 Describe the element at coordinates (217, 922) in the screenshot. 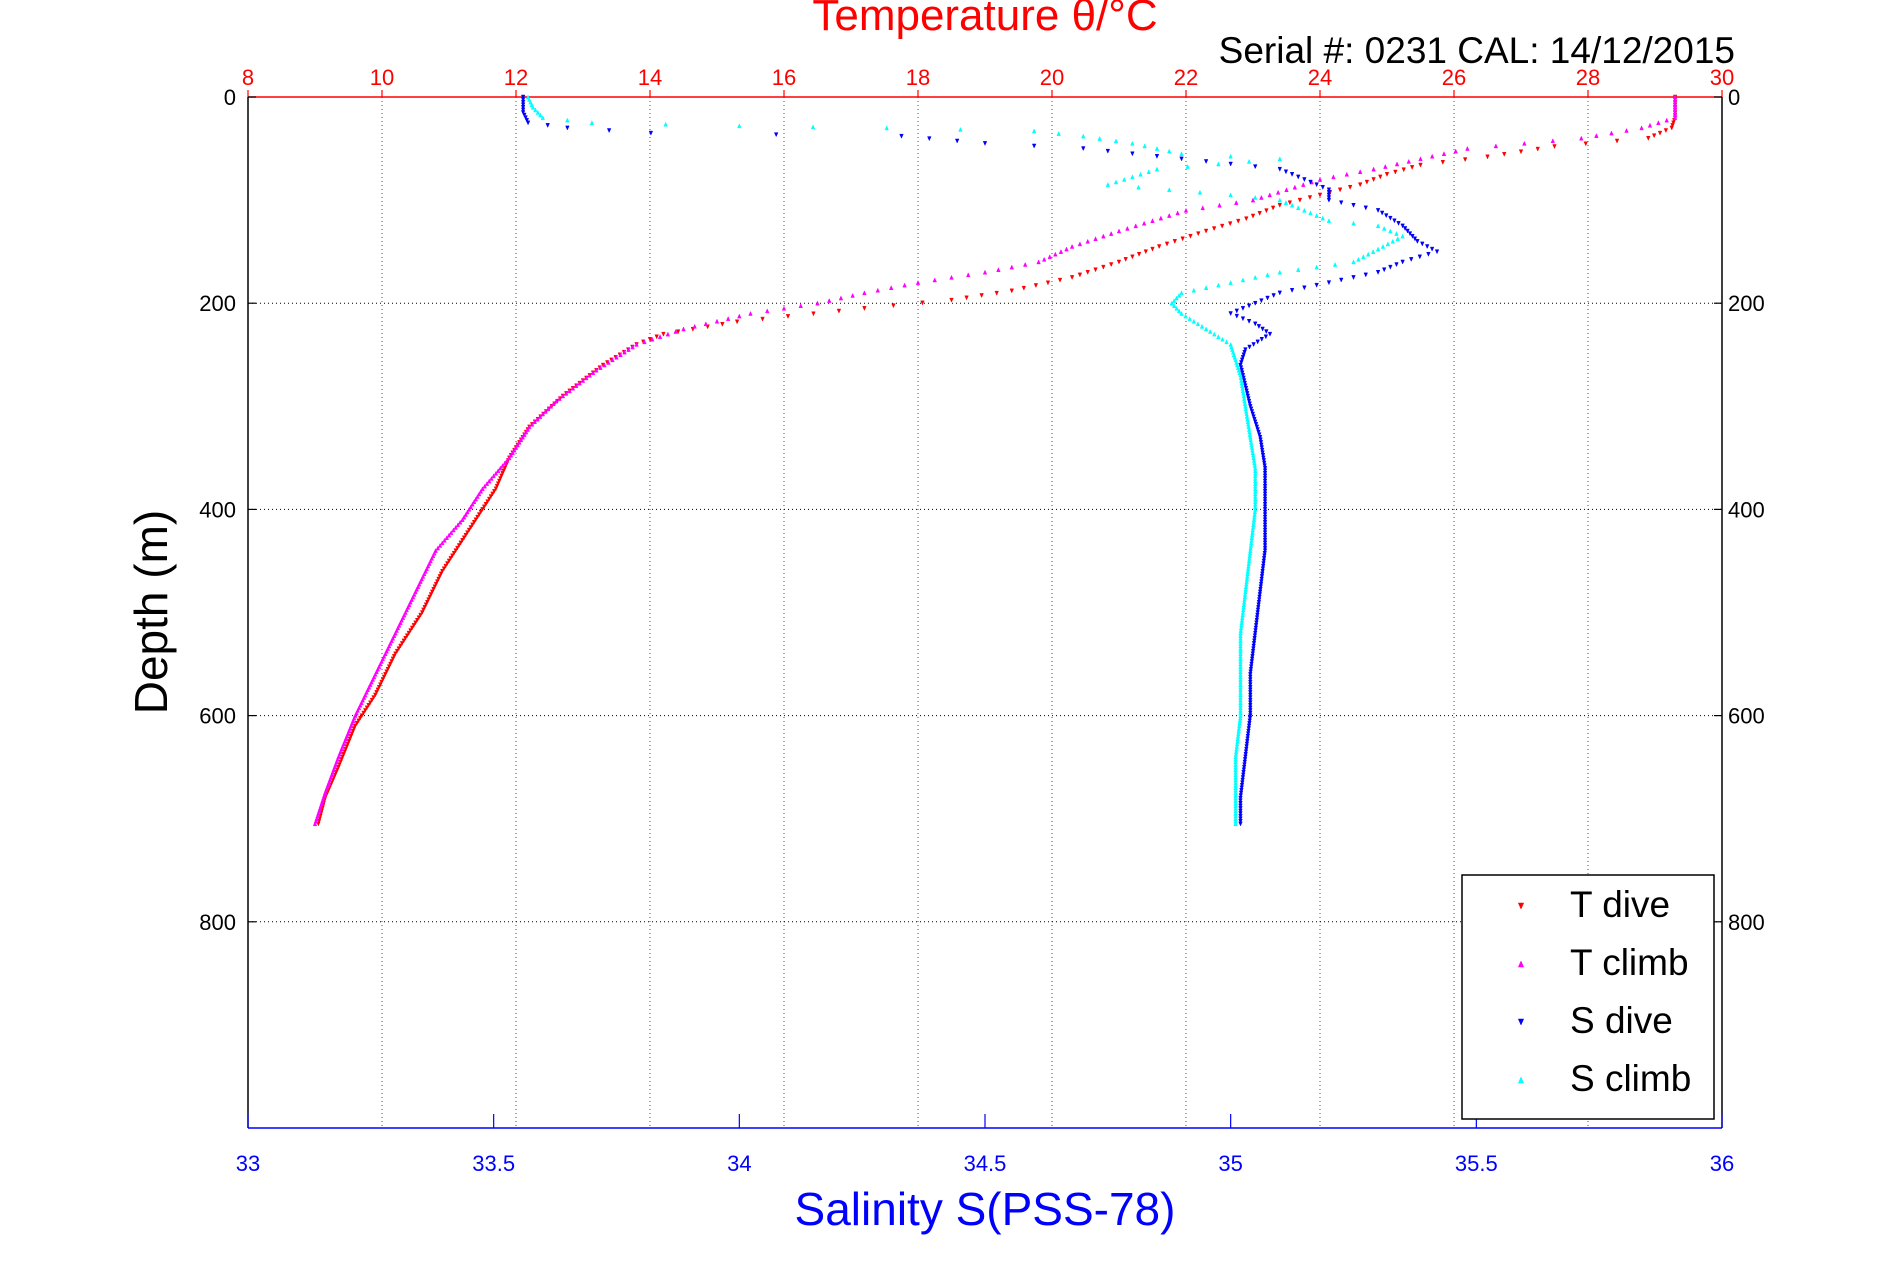

I see `depth-tick-label-left: 800` at that location.